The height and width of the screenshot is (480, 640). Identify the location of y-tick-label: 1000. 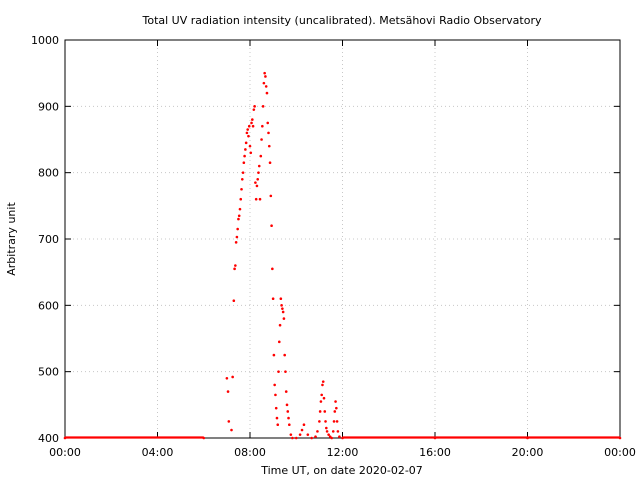
(45, 40).